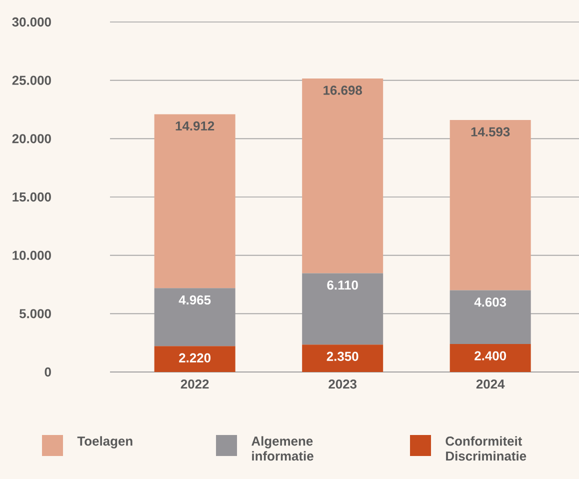 This screenshot has height=479, width=579. I want to click on y-tick-label: 25.000, so click(31, 80).